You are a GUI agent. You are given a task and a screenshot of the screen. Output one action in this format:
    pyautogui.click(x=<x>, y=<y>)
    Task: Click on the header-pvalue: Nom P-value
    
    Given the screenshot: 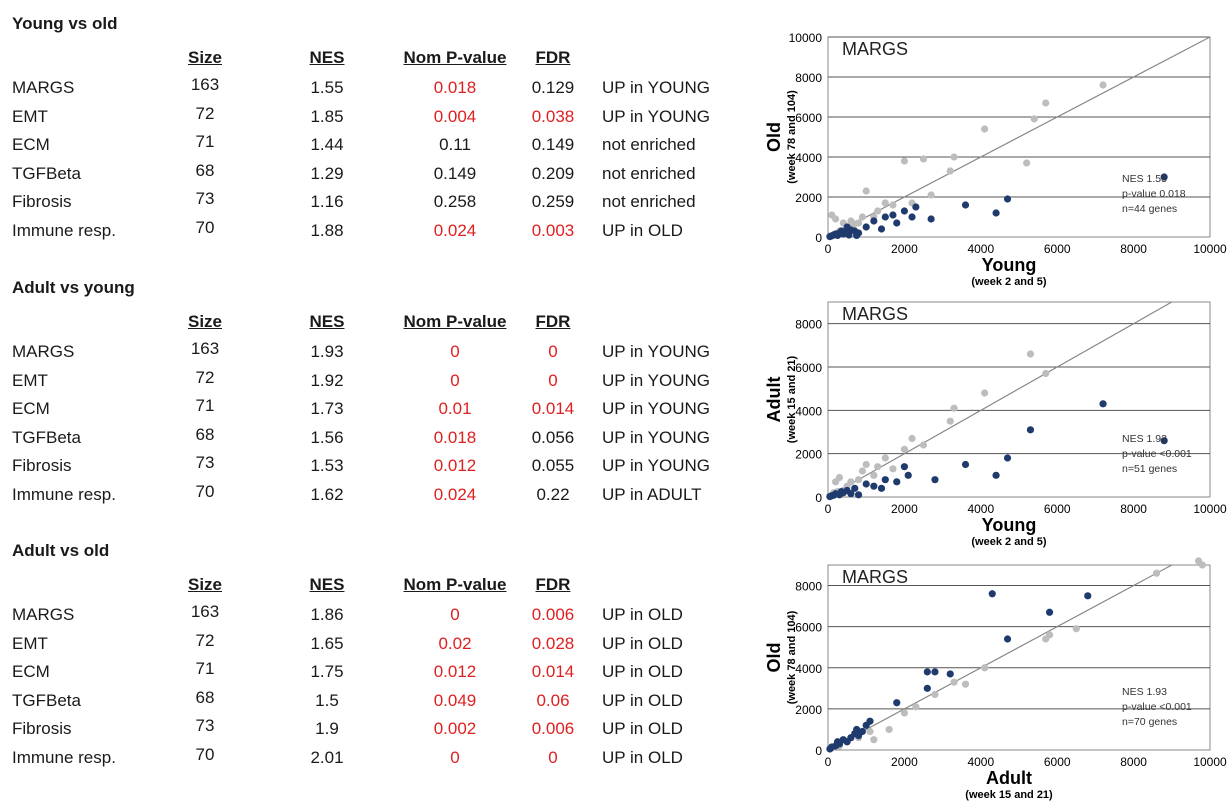 What is the action you would take?
    pyautogui.click(x=455, y=321)
    